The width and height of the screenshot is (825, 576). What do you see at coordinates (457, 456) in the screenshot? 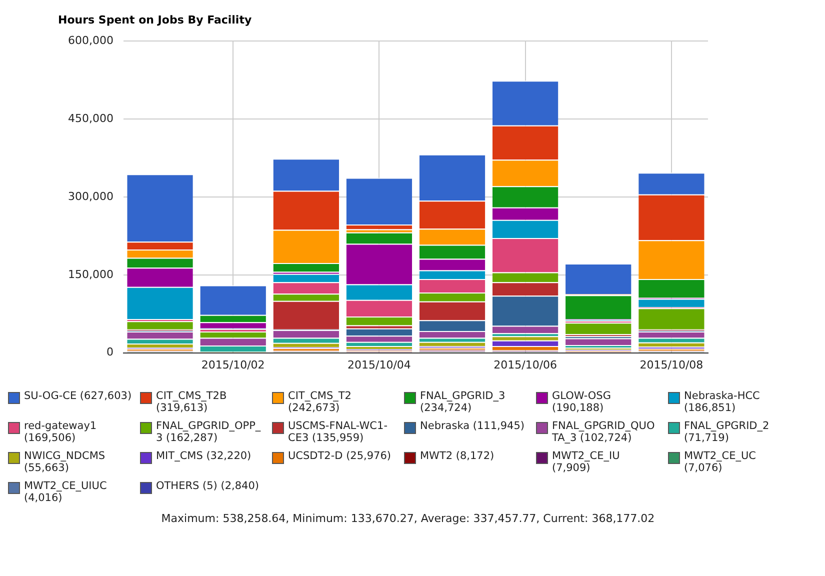
I see `legend-label: MWT2 (8,172)` at bounding box center [457, 456].